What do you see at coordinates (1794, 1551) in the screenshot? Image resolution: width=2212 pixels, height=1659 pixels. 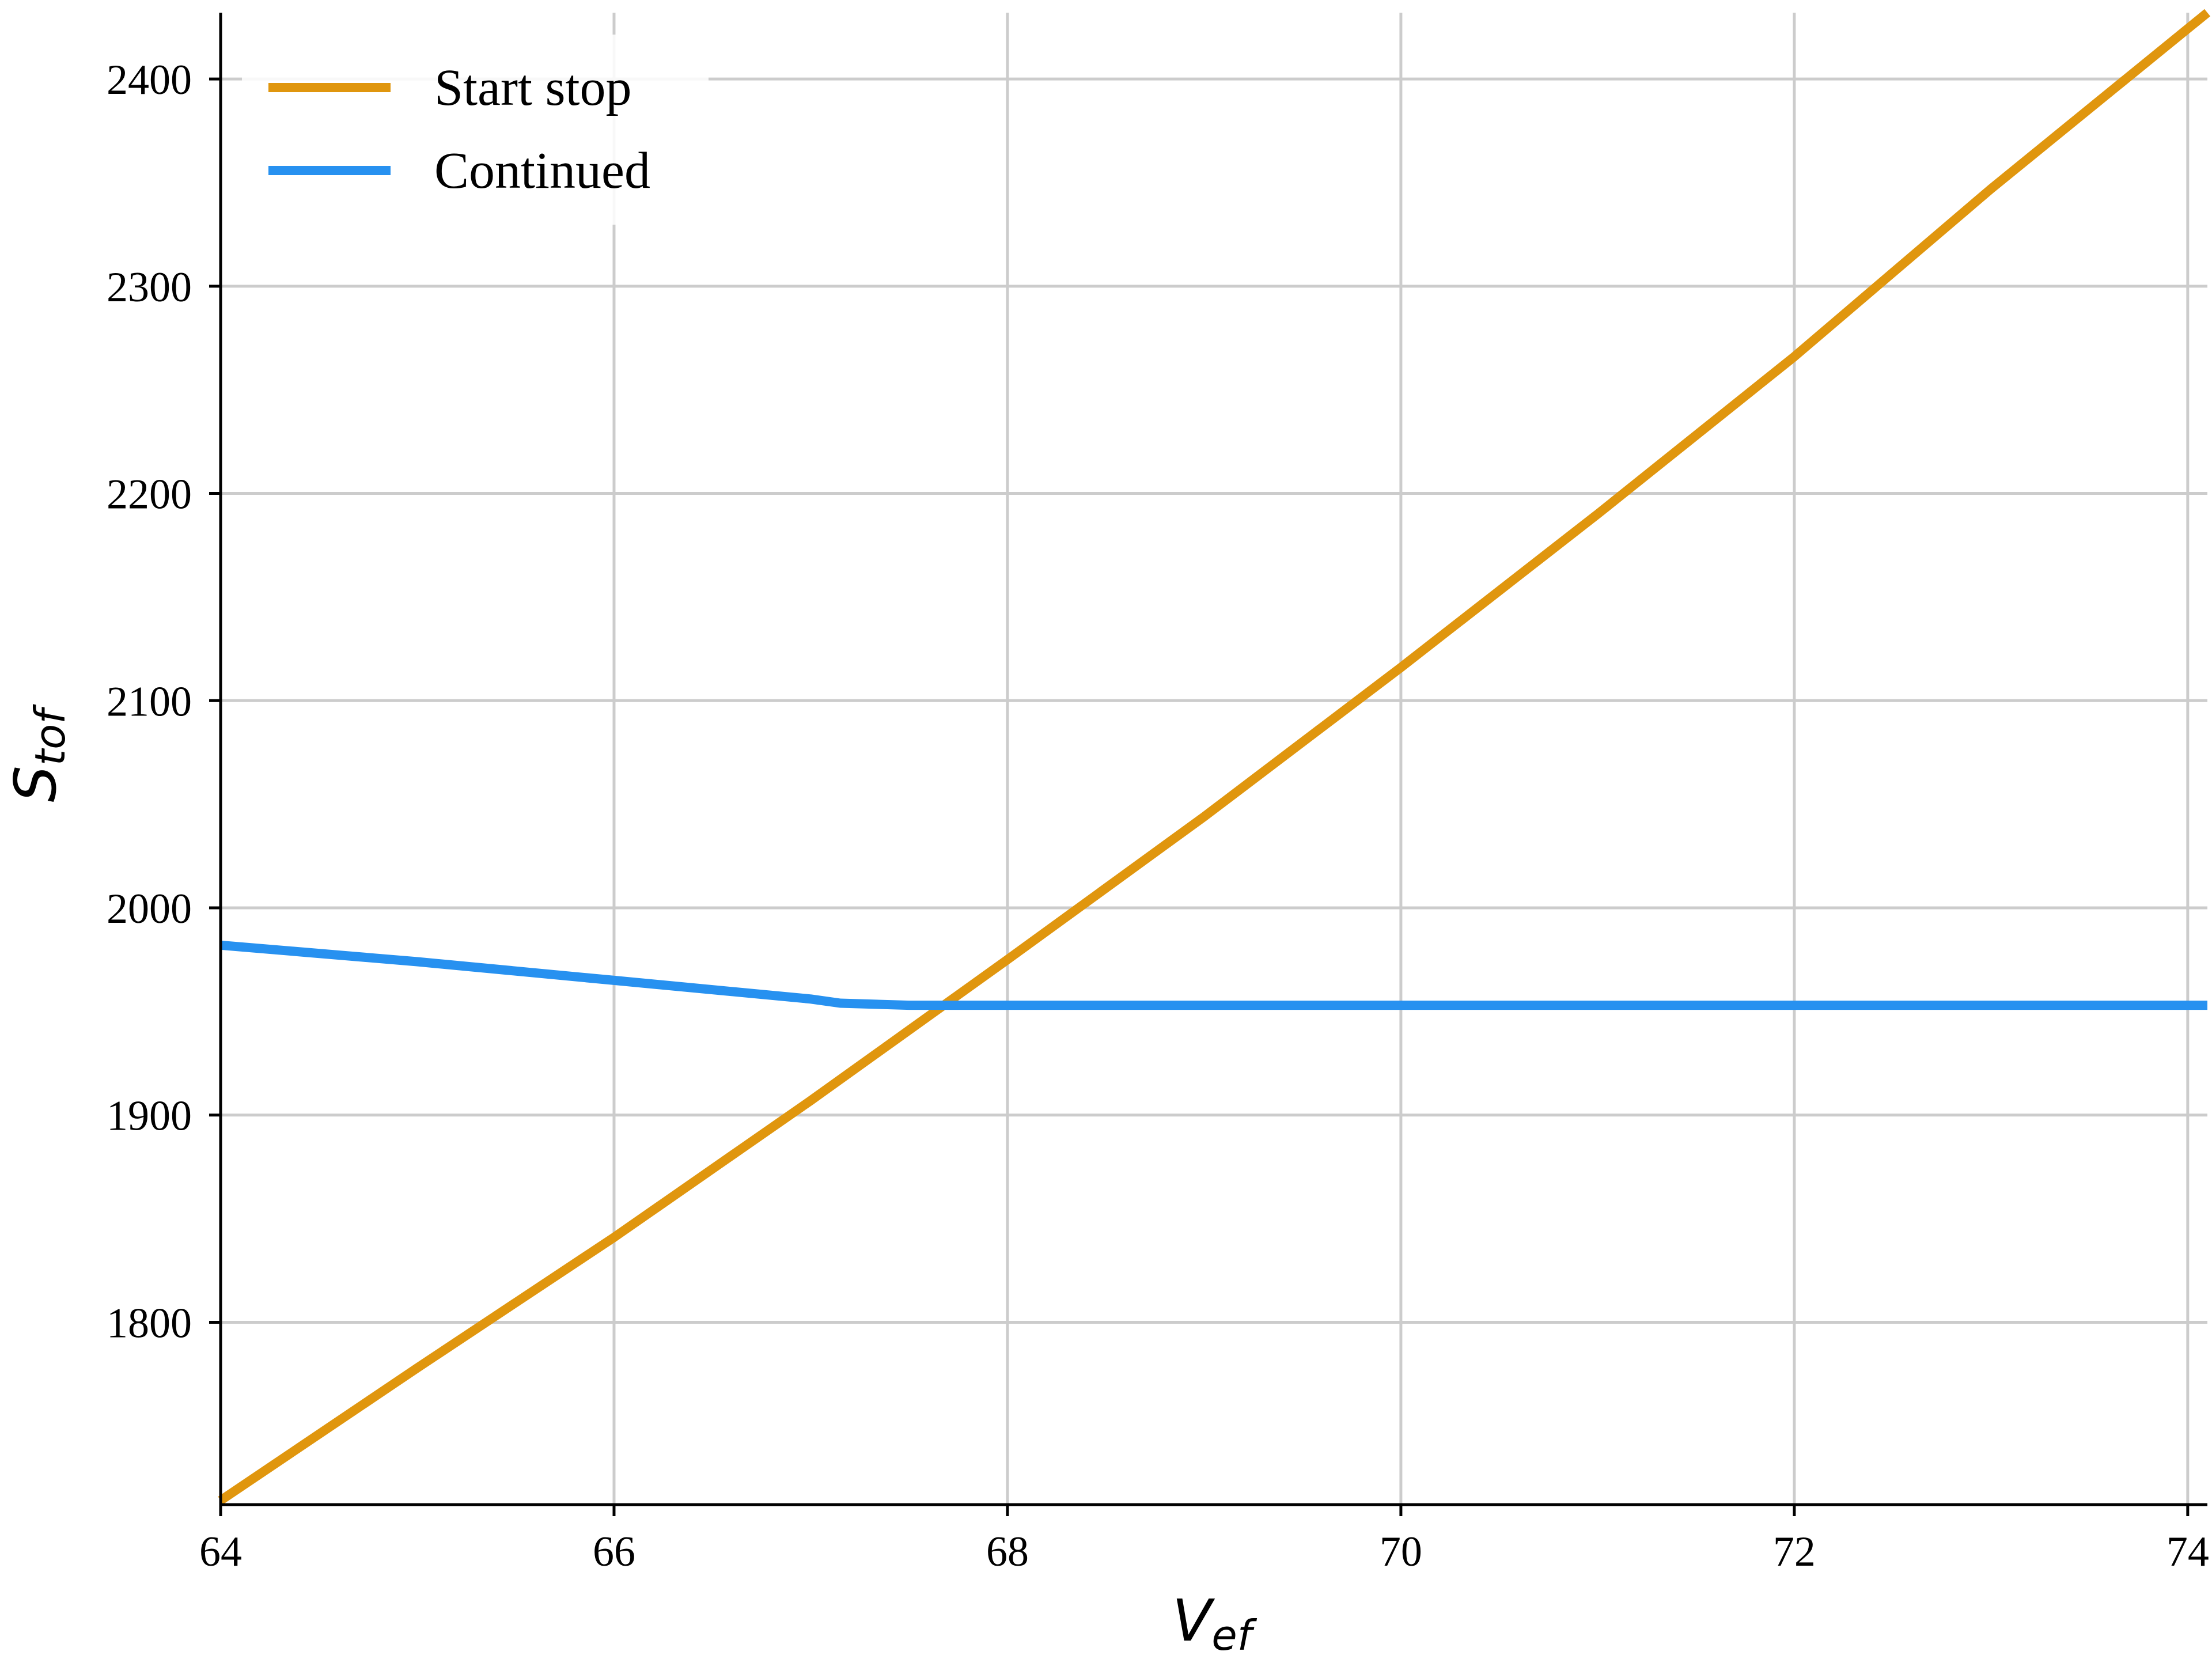 I see `x-tick-label: 72` at bounding box center [1794, 1551].